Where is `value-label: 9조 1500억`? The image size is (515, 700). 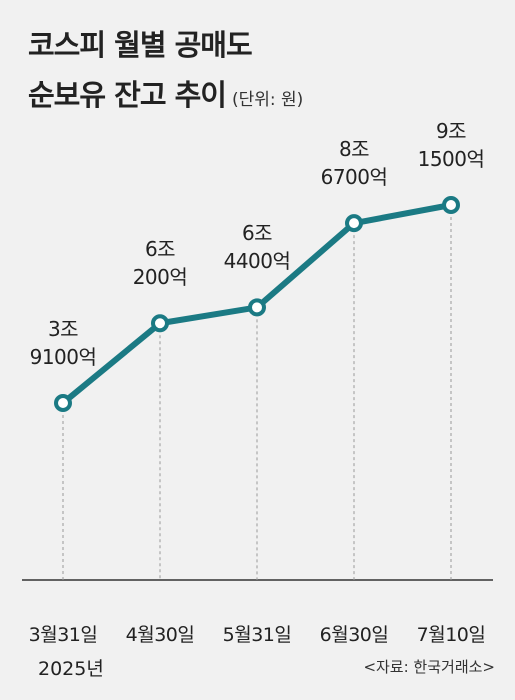
value-label: 9조 1500억 is located at coordinates (451, 145).